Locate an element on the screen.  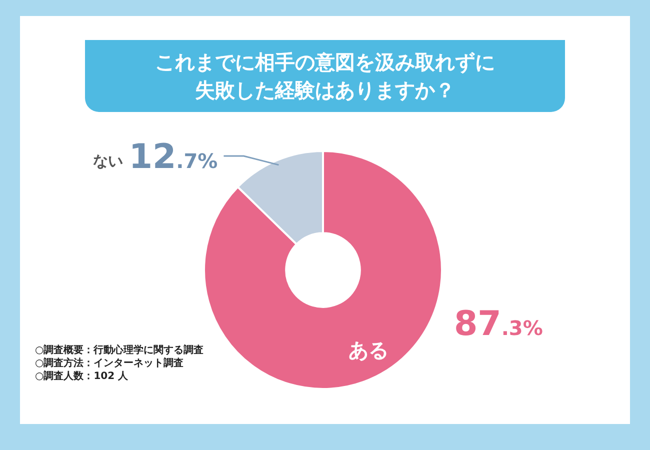
text: ○調査人数：102 人 is located at coordinates (82, 376).